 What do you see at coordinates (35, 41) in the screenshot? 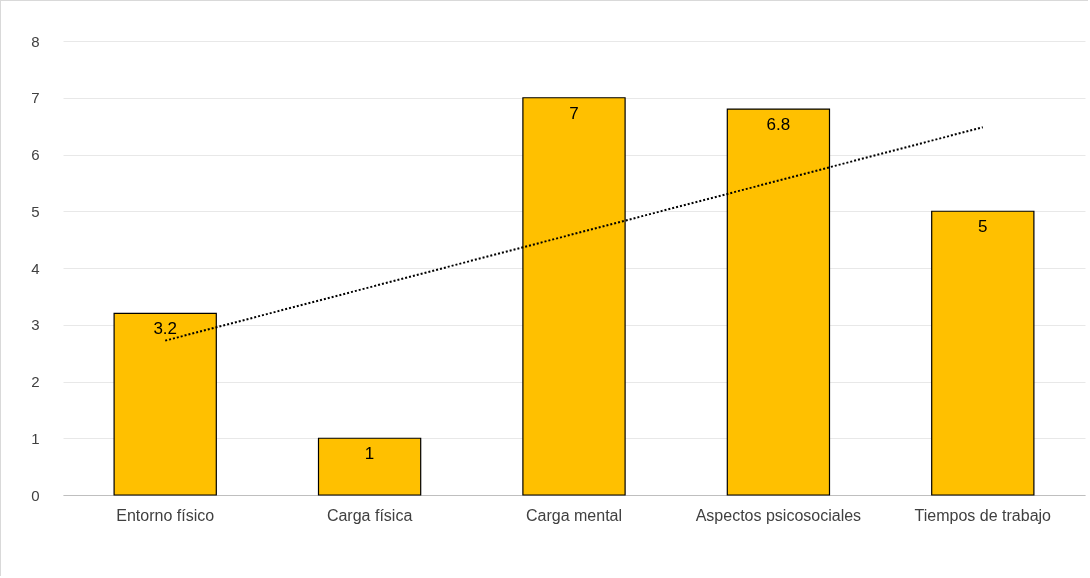
I see `y-tick-label: 8` at bounding box center [35, 41].